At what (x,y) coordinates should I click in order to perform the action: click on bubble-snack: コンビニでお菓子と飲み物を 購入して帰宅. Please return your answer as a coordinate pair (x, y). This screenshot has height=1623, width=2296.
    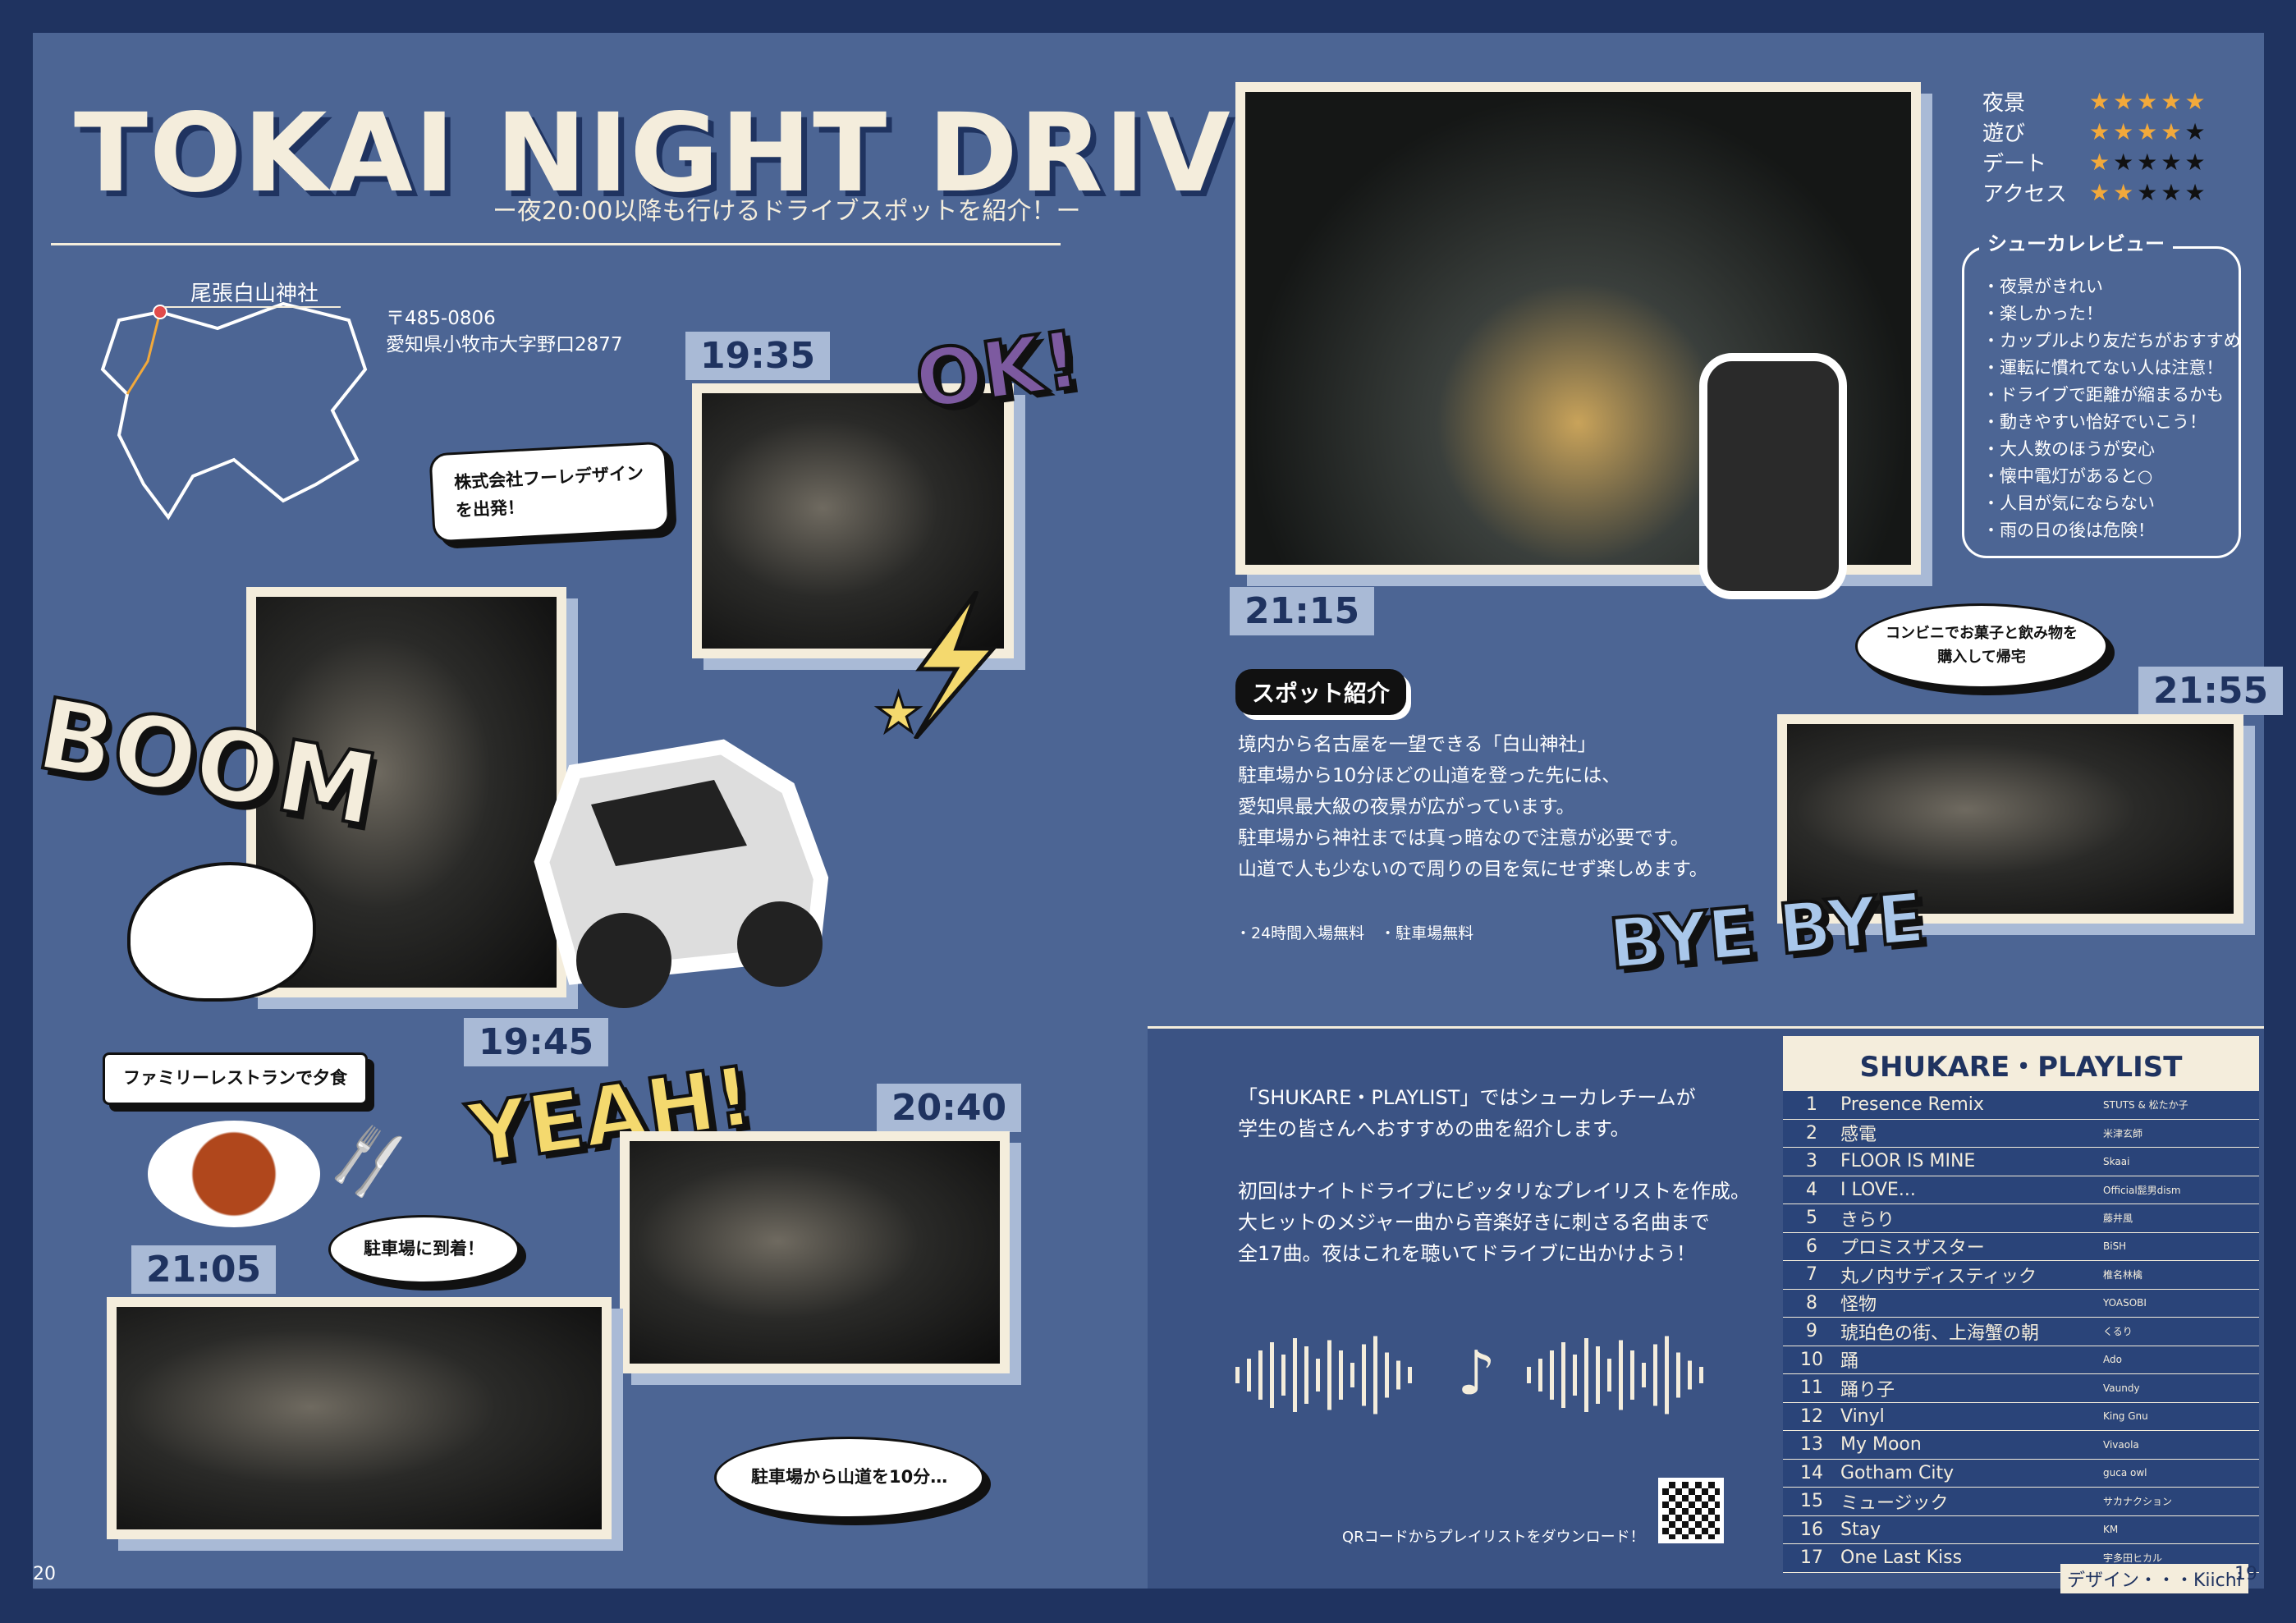
    Looking at the image, I should click on (1981, 646).